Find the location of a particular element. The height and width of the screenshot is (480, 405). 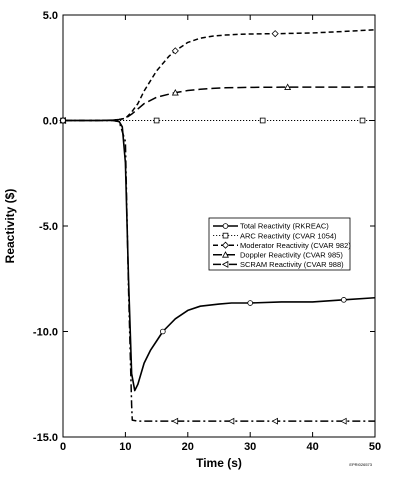

legend-label: SCRAM Reactivity (CVAR 988) is located at coordinates (292, 264).